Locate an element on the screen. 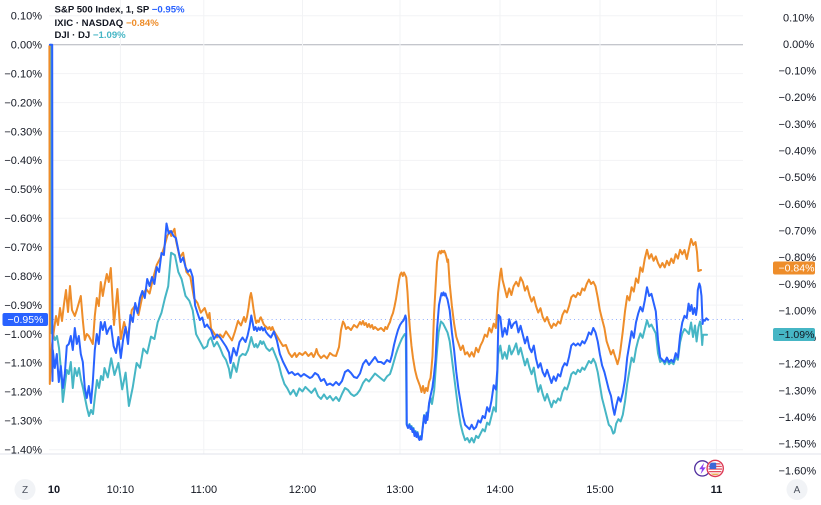 This screenshot has width=821, height=505. svg-text: −1.50% is located at coordinates (798, 445).